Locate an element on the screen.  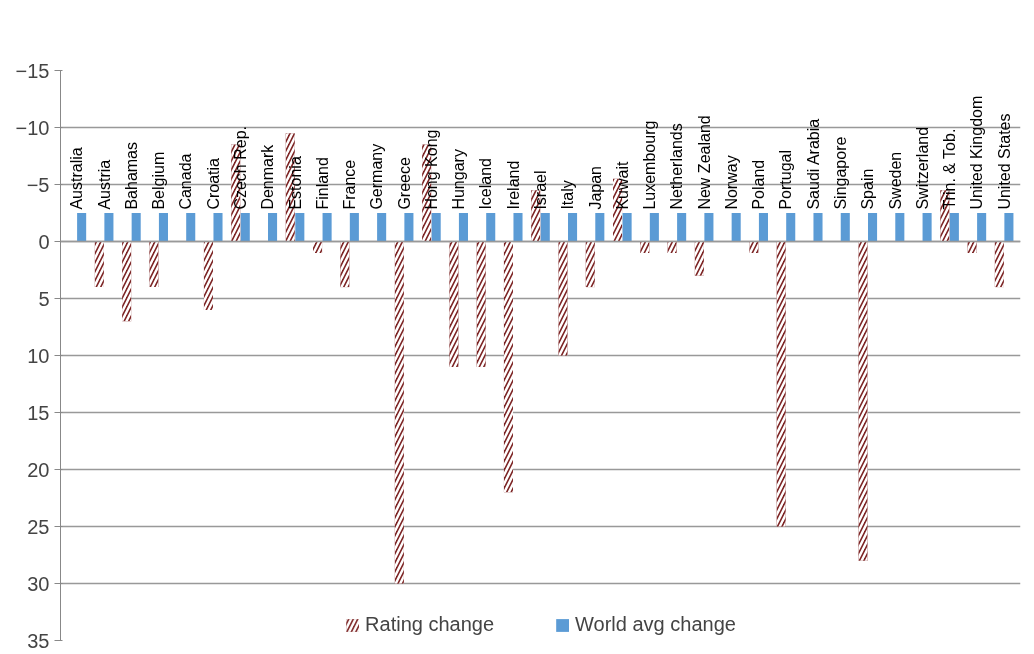
x-tick-label: Italy is located at coordinates (568, 195).